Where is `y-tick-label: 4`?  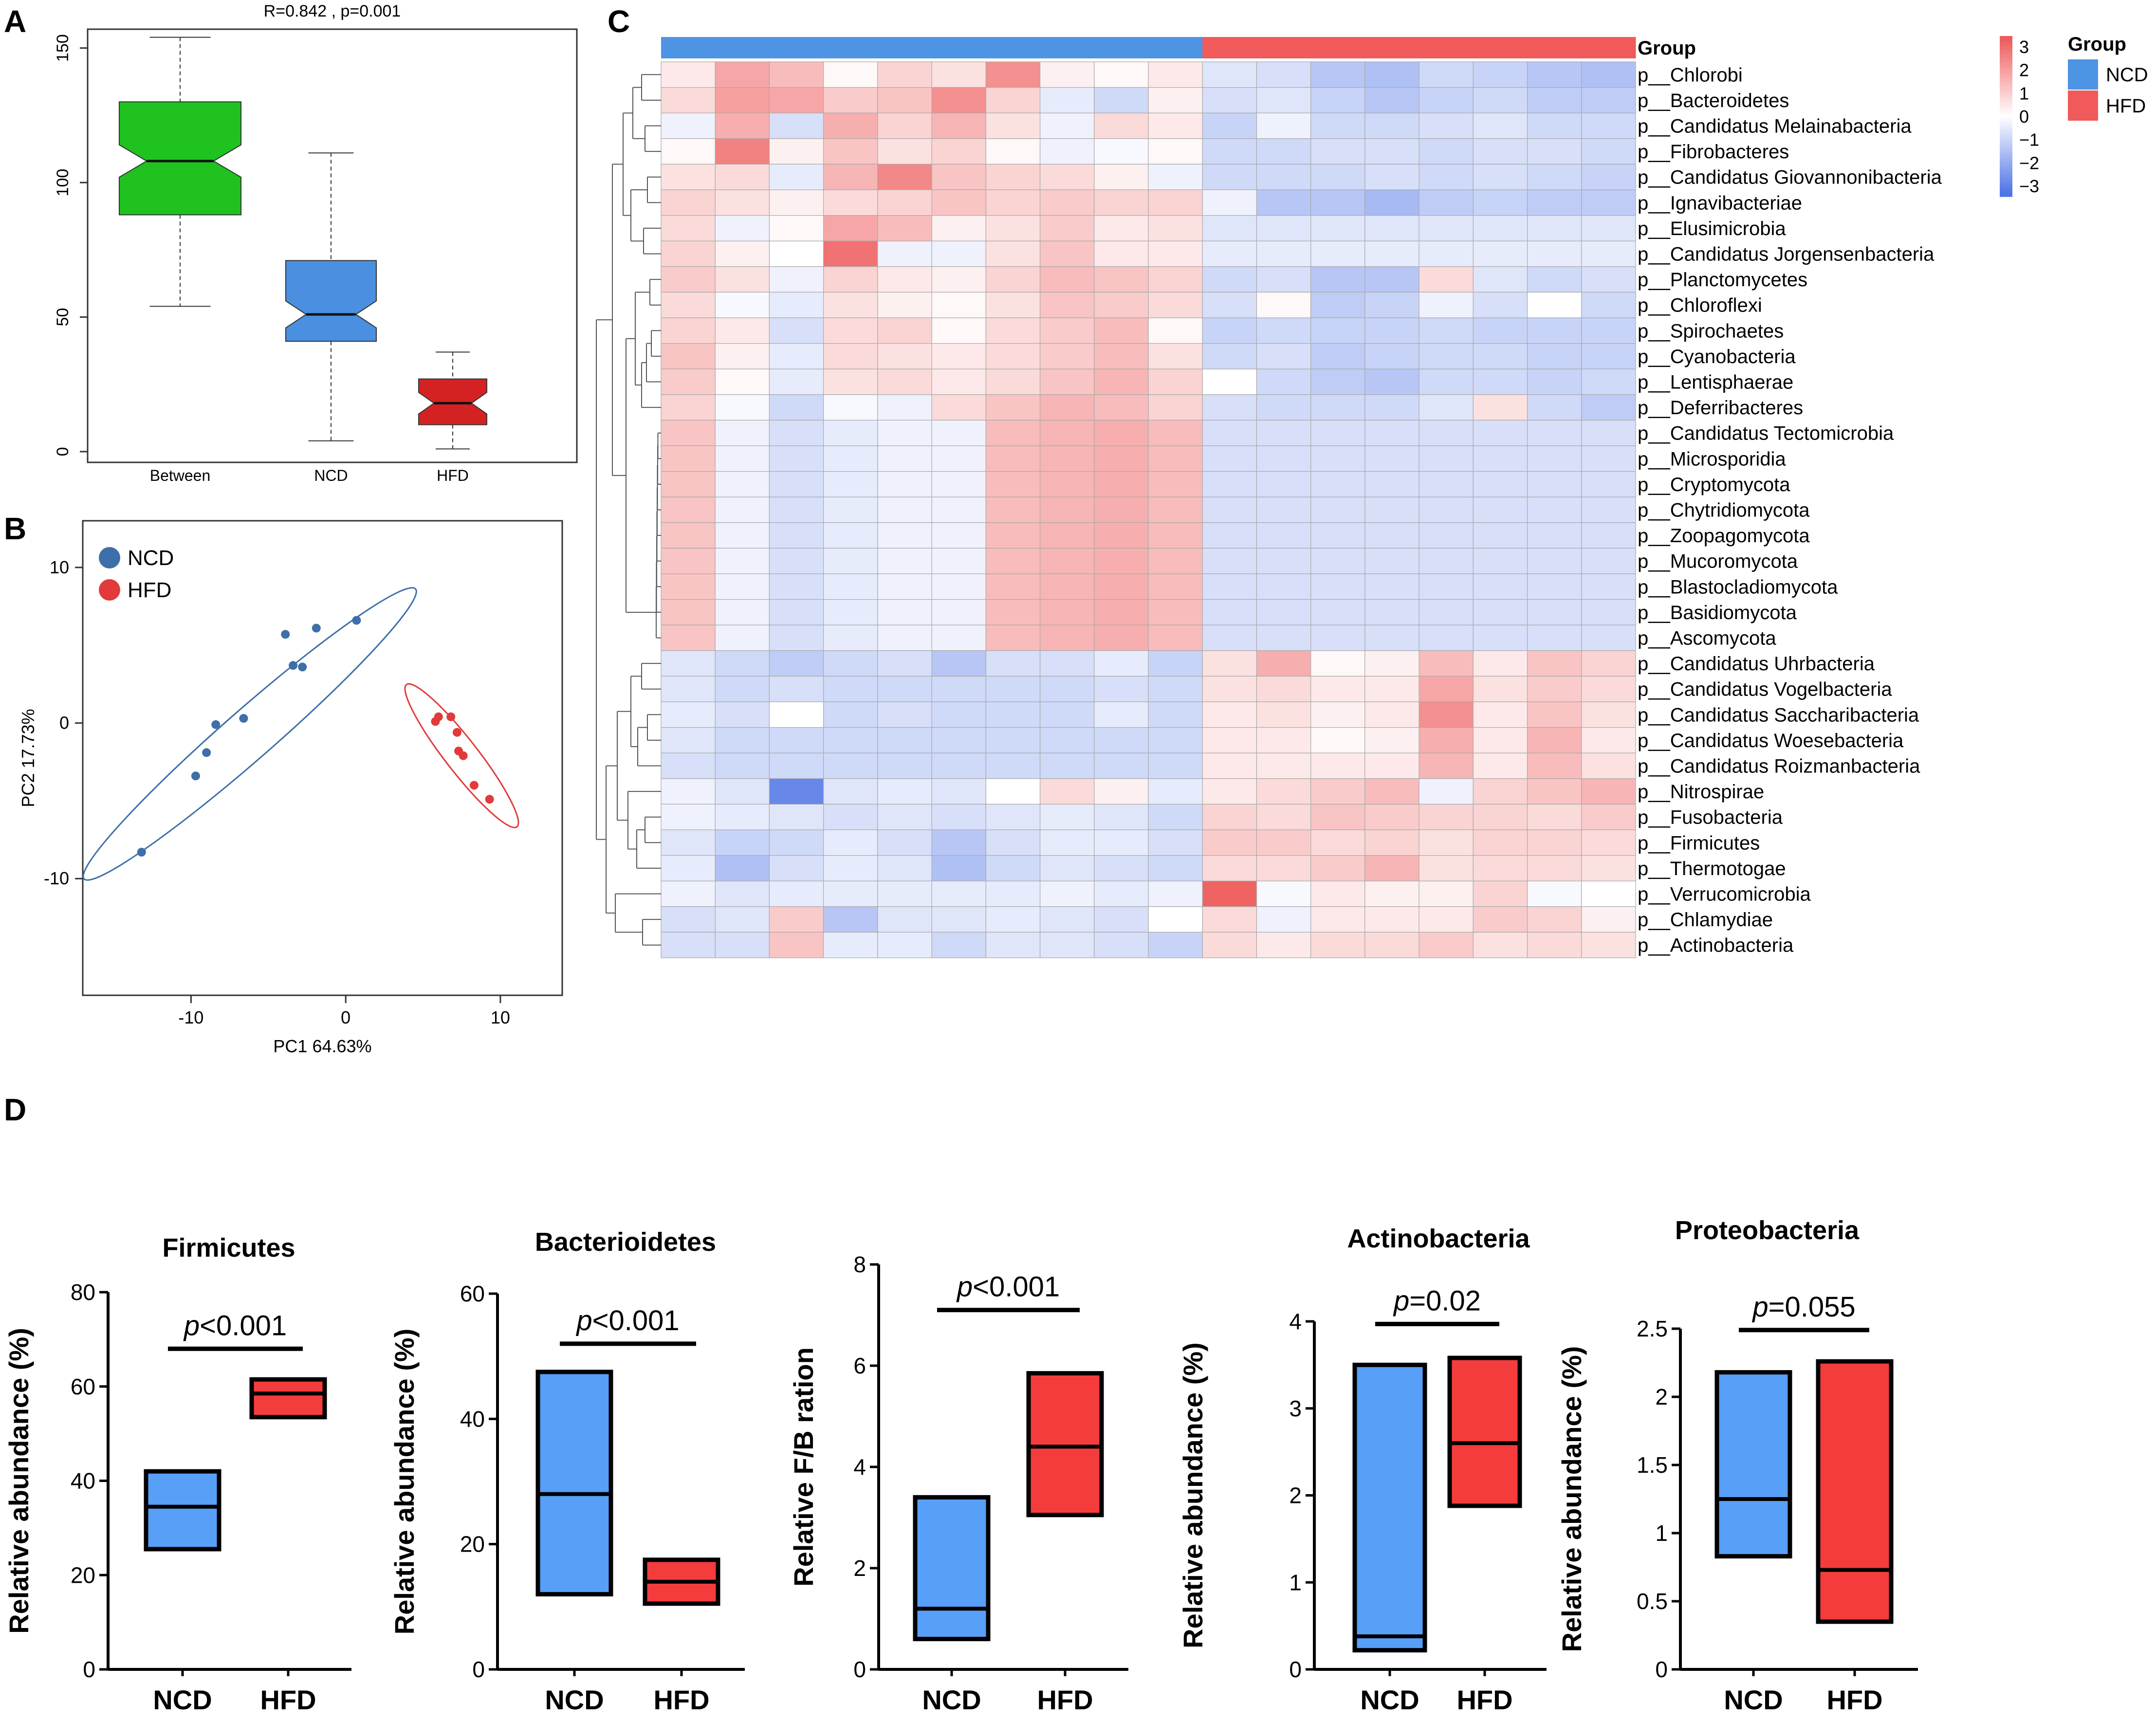 y-tick-label: 4 is located at coordinates (1295, 1321).